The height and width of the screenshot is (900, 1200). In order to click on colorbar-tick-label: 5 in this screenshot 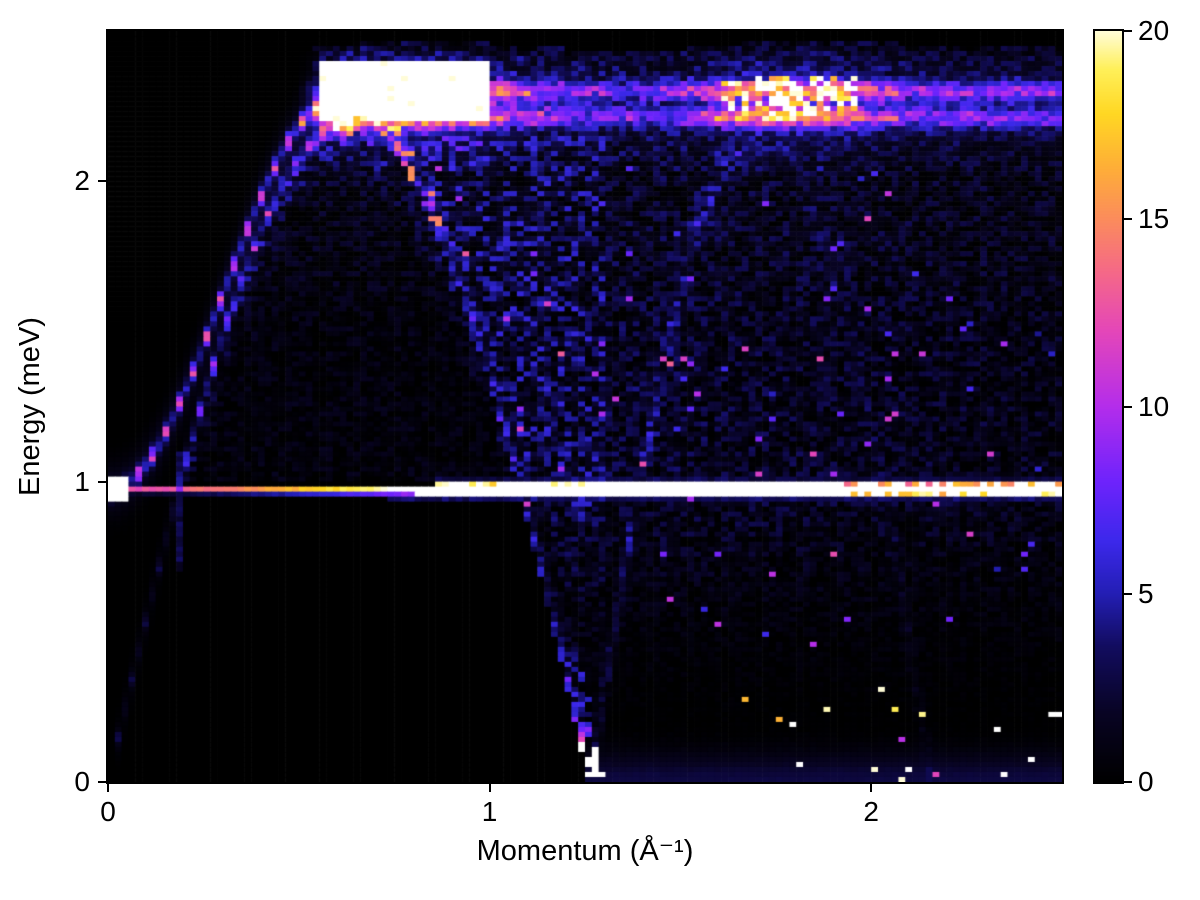, I will do `click(1146, 594)`.